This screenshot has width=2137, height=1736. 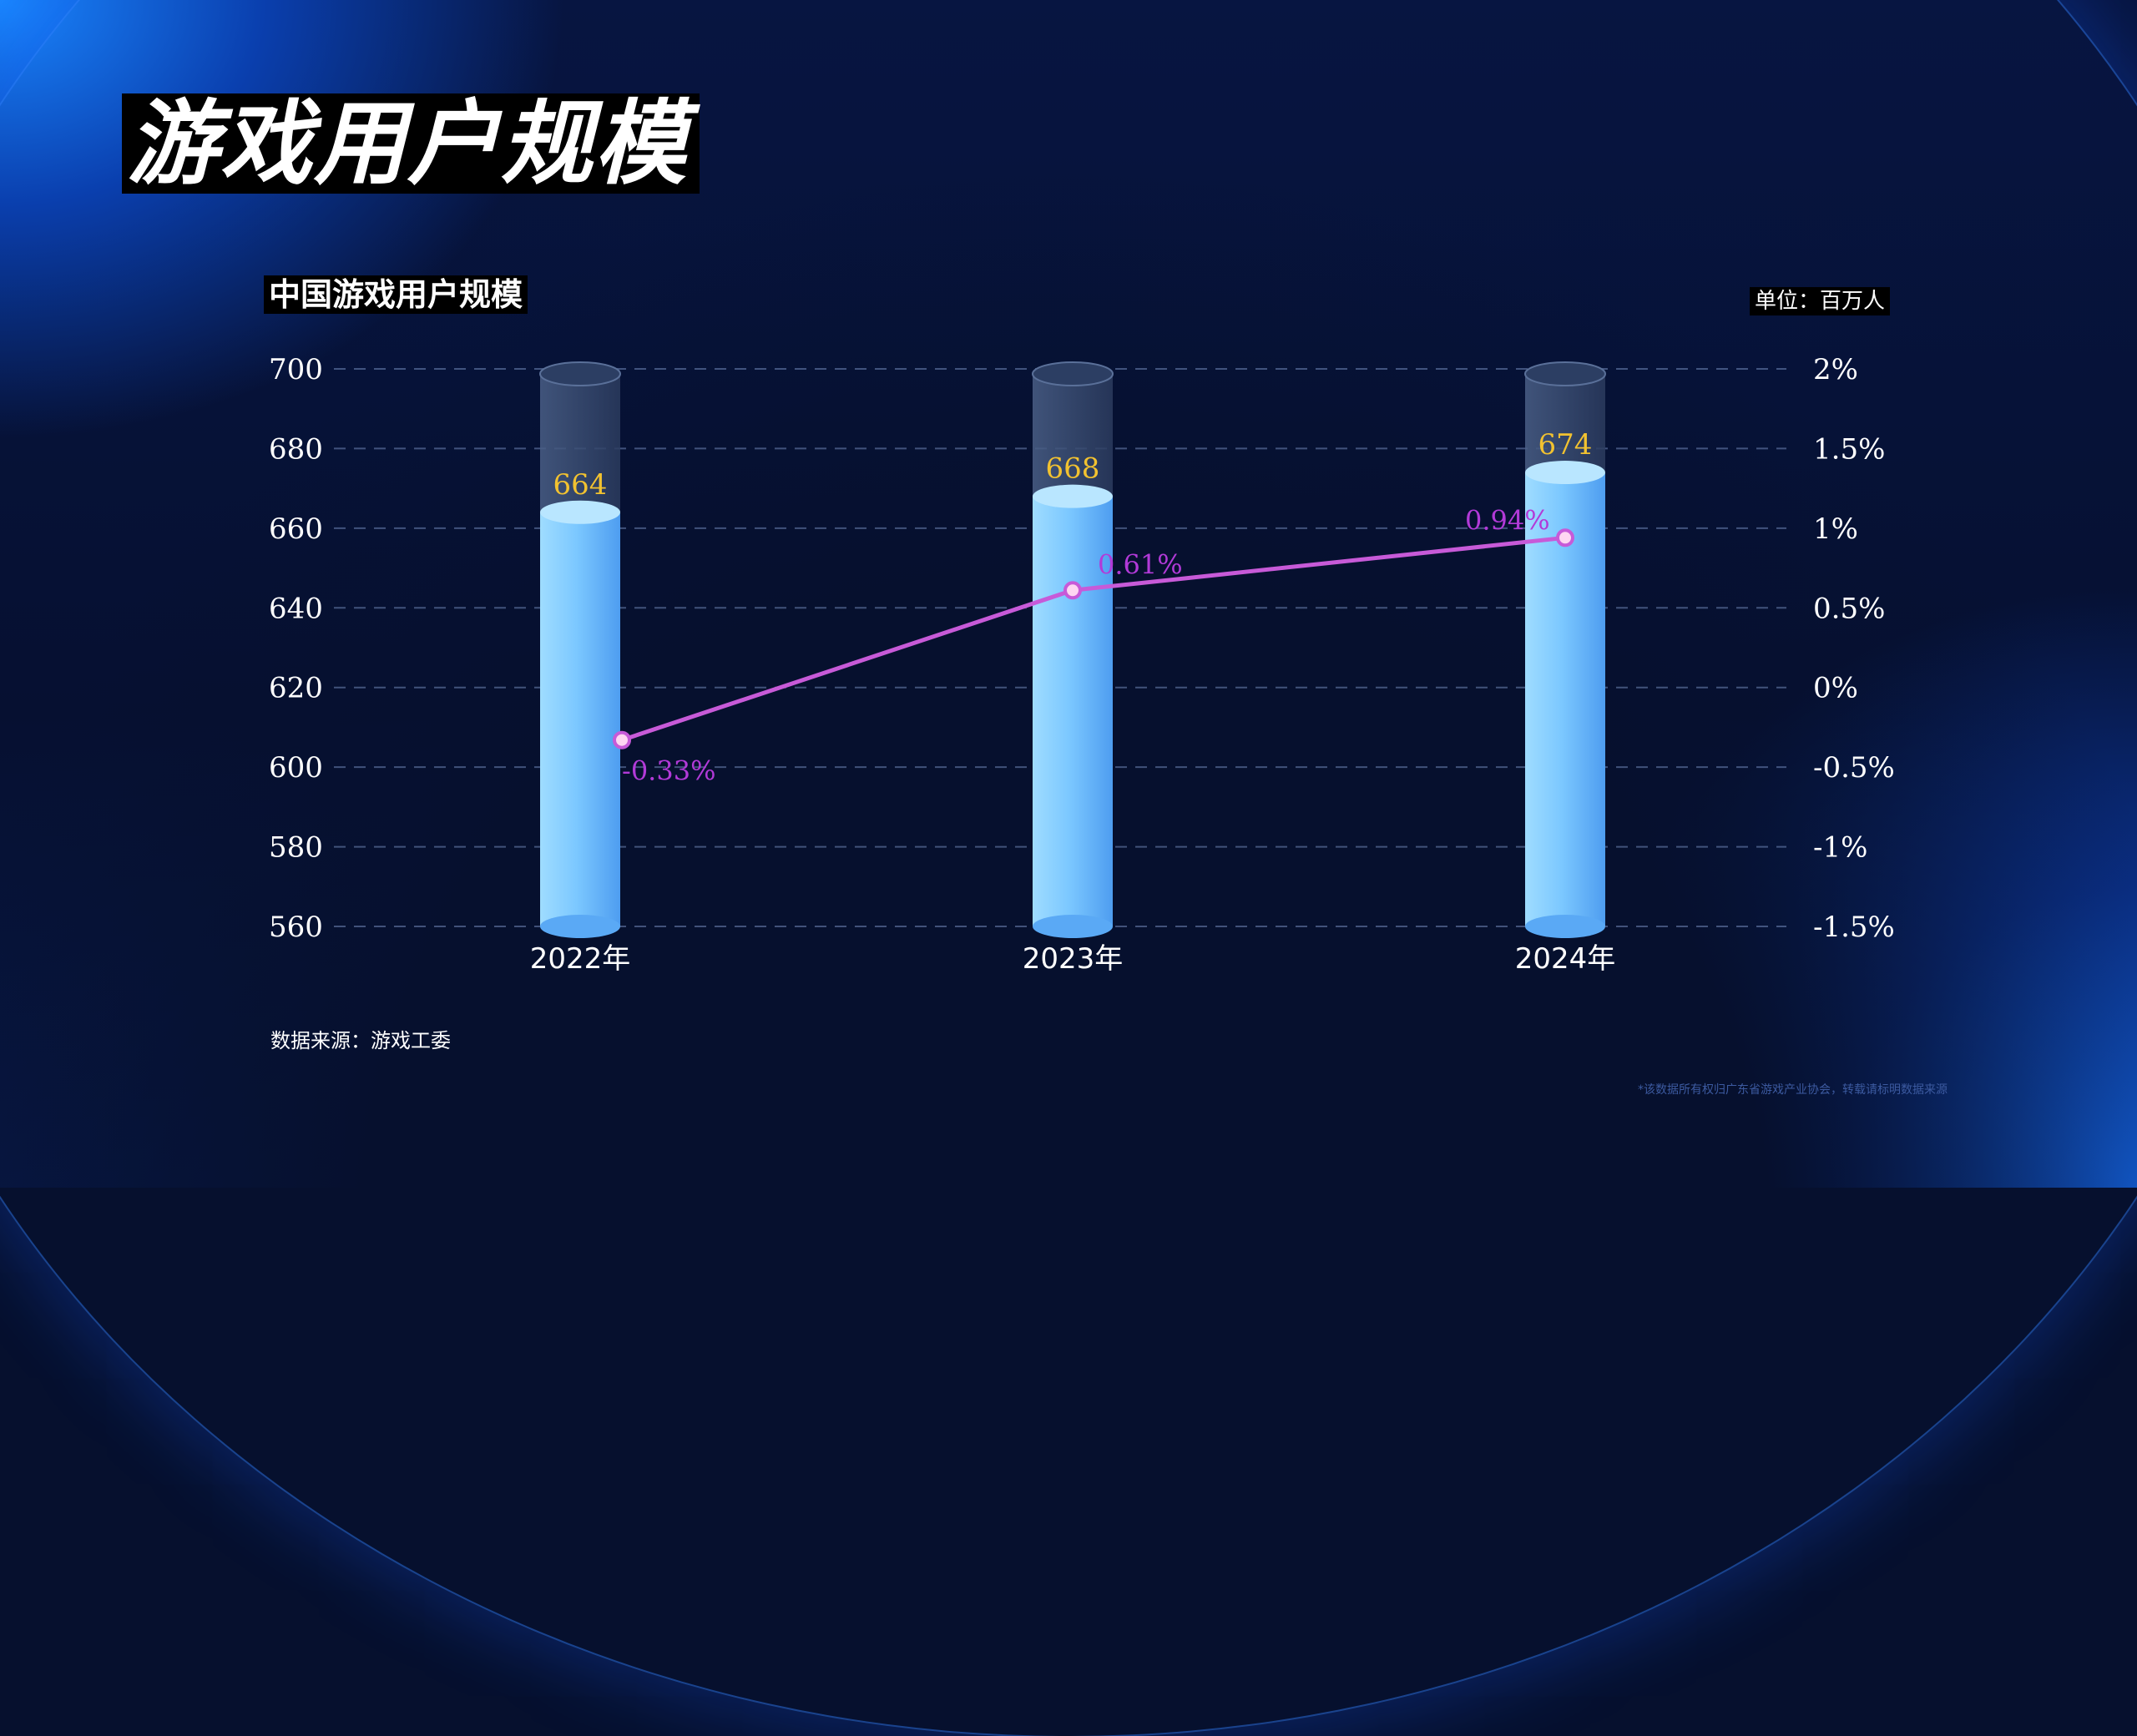 I want to click on y-tick-label: 600, so click(x=296, y=768).